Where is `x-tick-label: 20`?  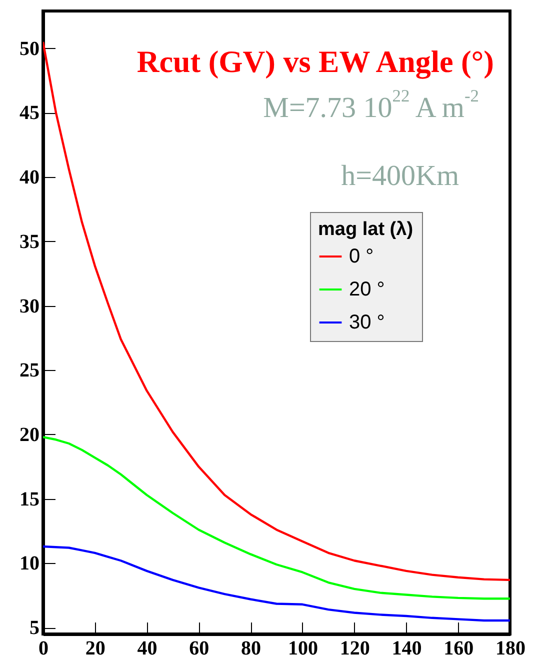 x-tick-label: 20 is located at coordinates (95, 649).